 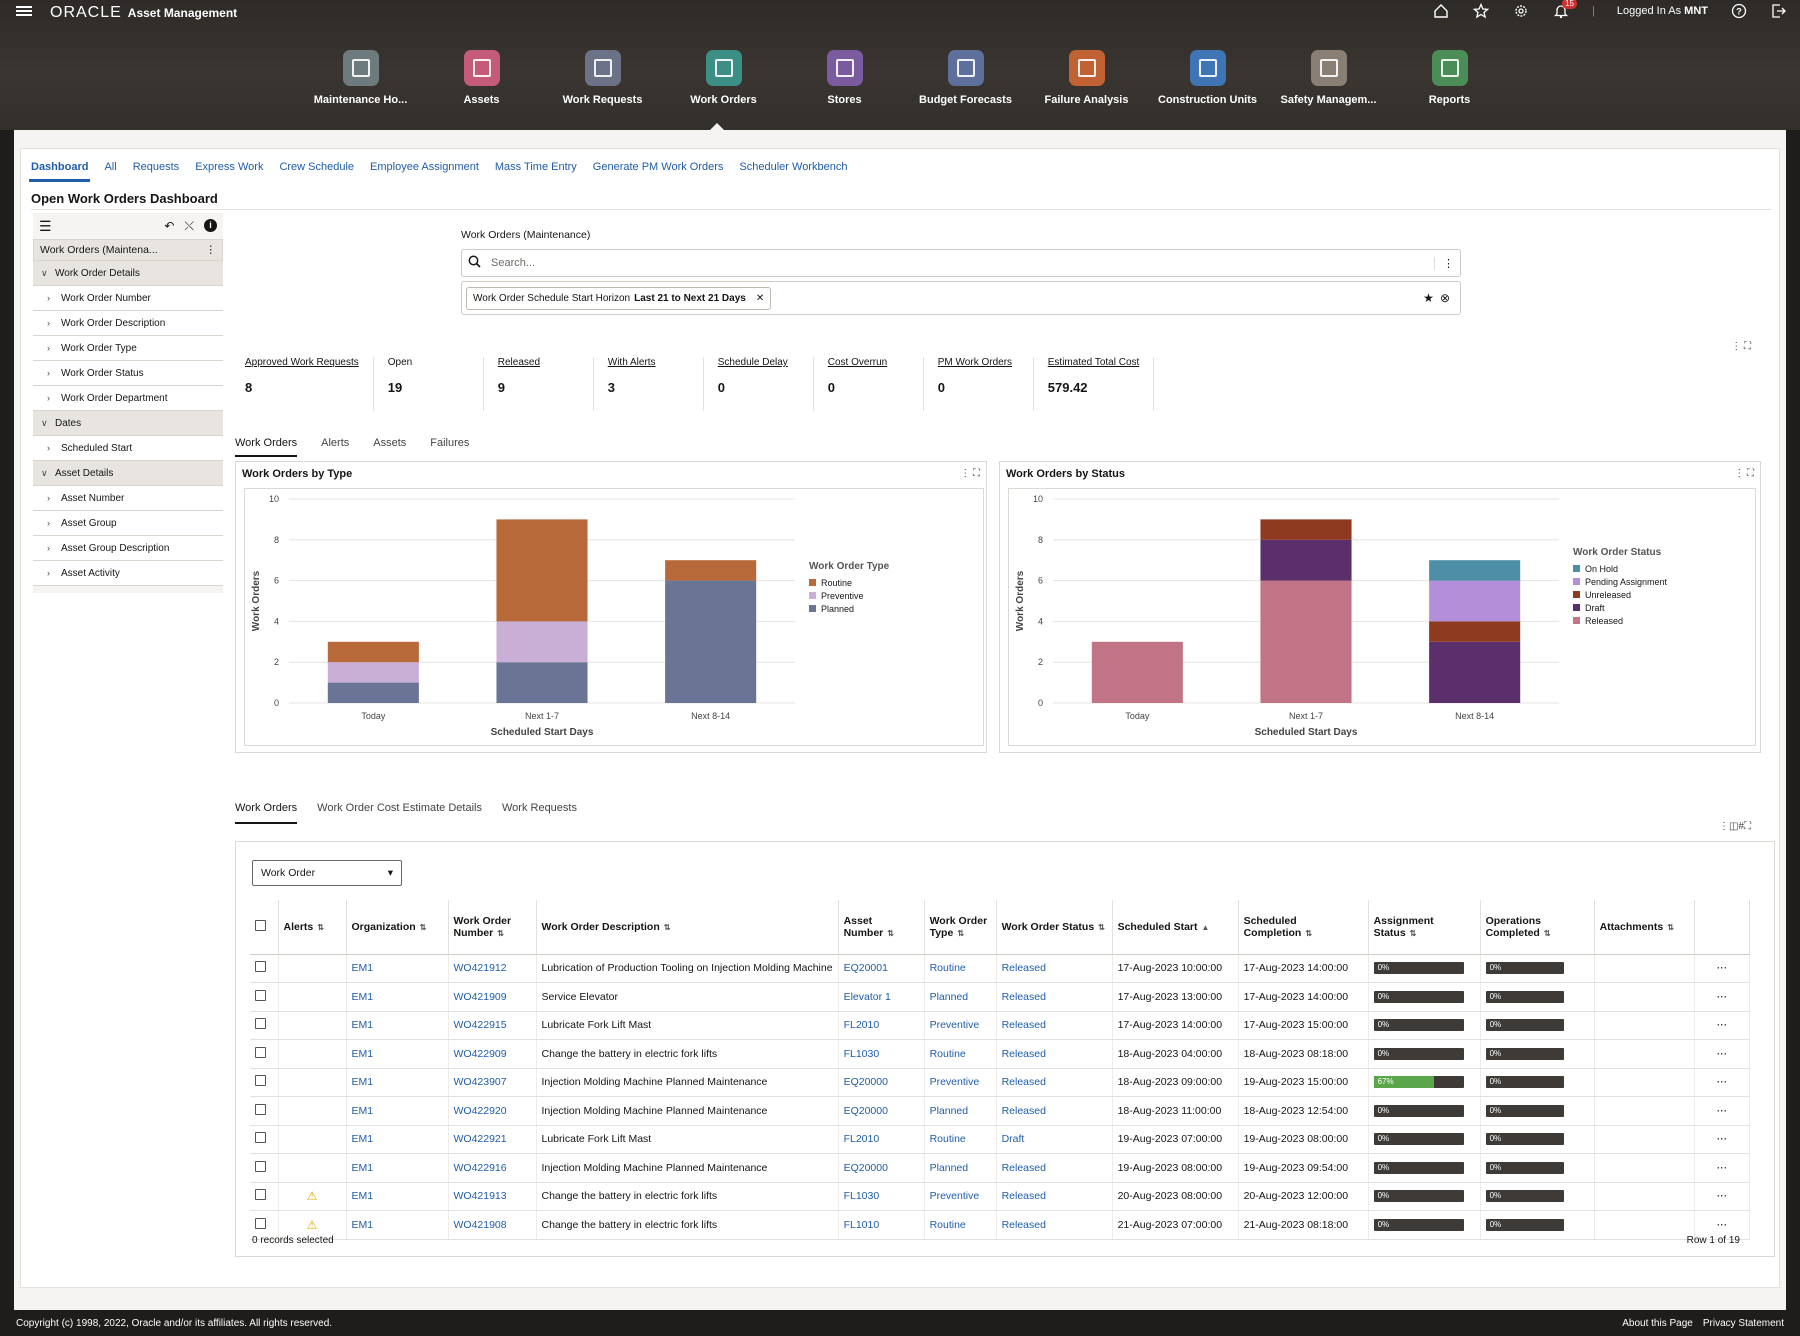 What do you see at coordinates (128, 548) in the screenshot?
I see `filter-item: › Asset Group Description` at bounding box center [128, 548].